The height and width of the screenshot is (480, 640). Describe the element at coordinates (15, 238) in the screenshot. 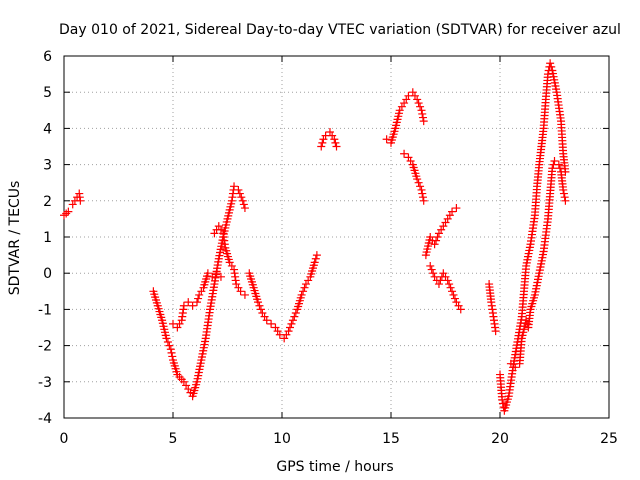

I see `y-axis-label: SDTVAR / TECUs` at that location.